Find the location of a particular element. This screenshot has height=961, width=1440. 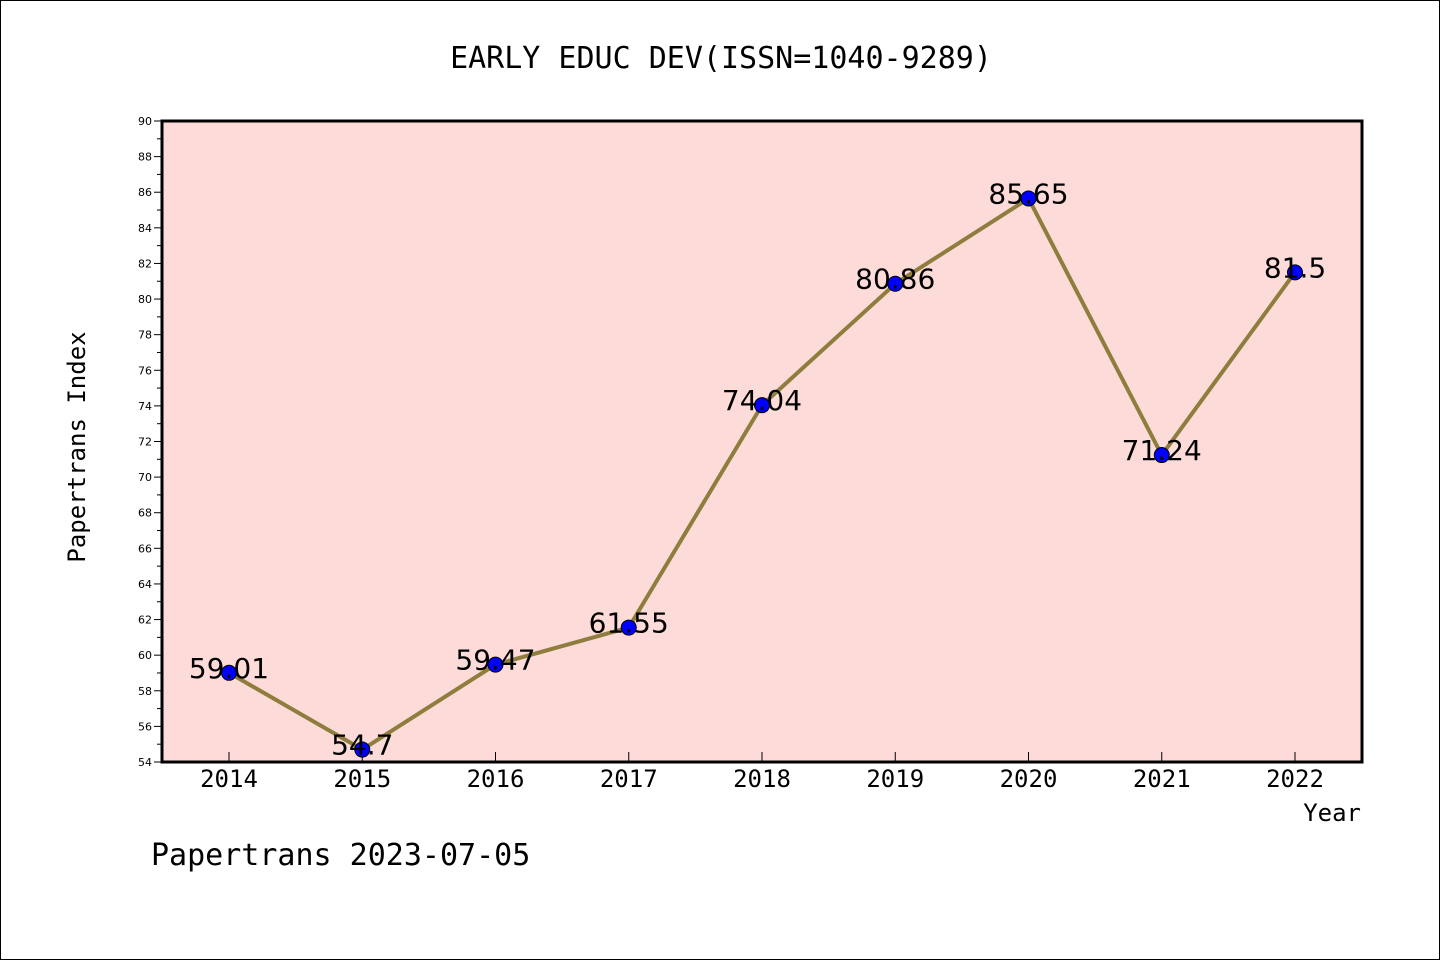

y-tick-label: 68 is located at coordinates (145, 513).